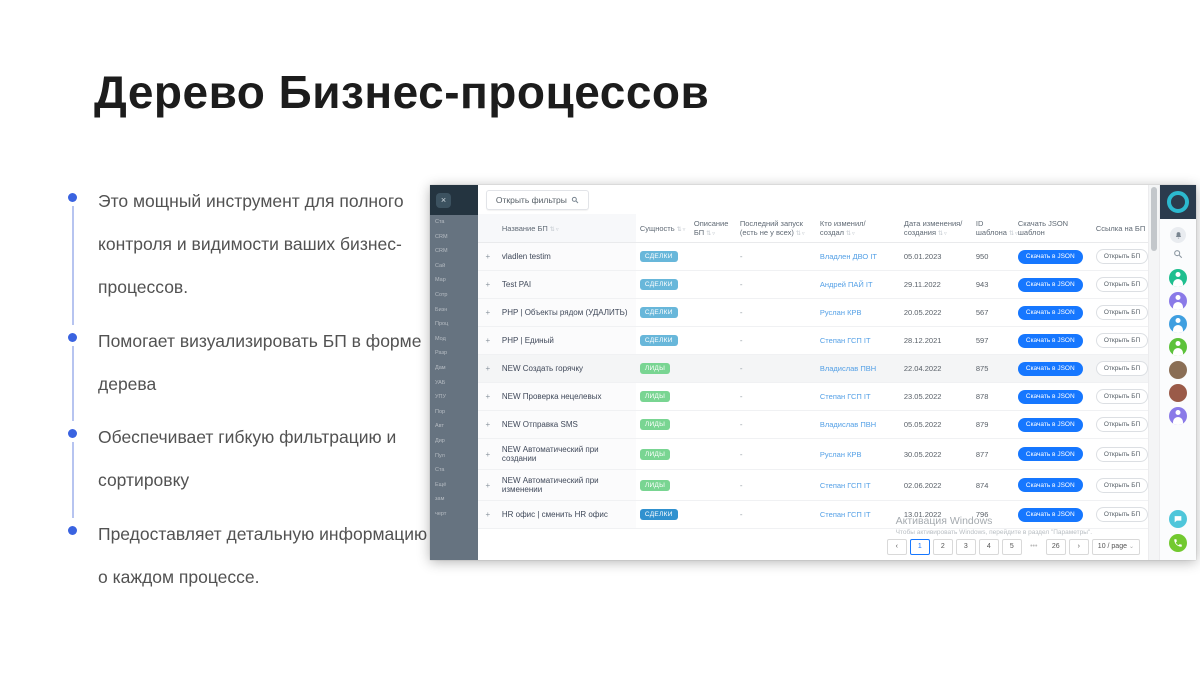 Image resolution: width=1200 pixels, height=675 pixels. Describe the element at coordinates (662, 228) in the screenshot. I see `column-header-entity: Сущность ⇅▿` at that location.